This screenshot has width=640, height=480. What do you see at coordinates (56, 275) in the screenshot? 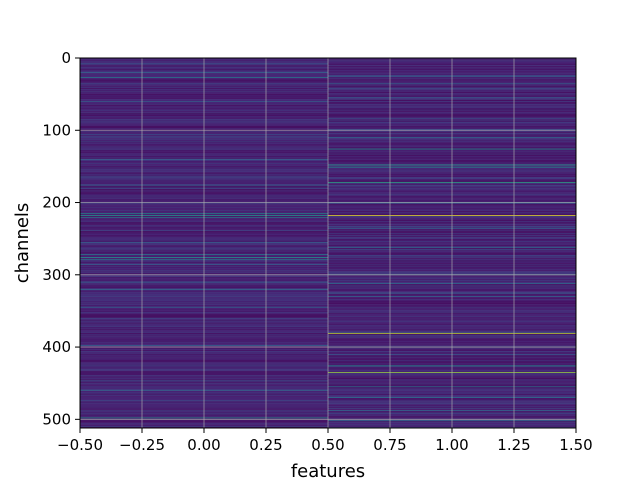
I see `y-tick-label: 300` at bounding box center [56, 275].